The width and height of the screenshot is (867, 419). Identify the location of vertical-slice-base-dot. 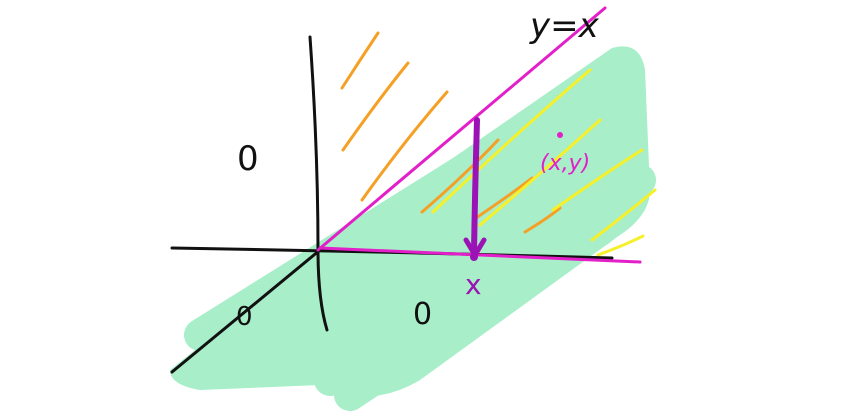
(474, 257).